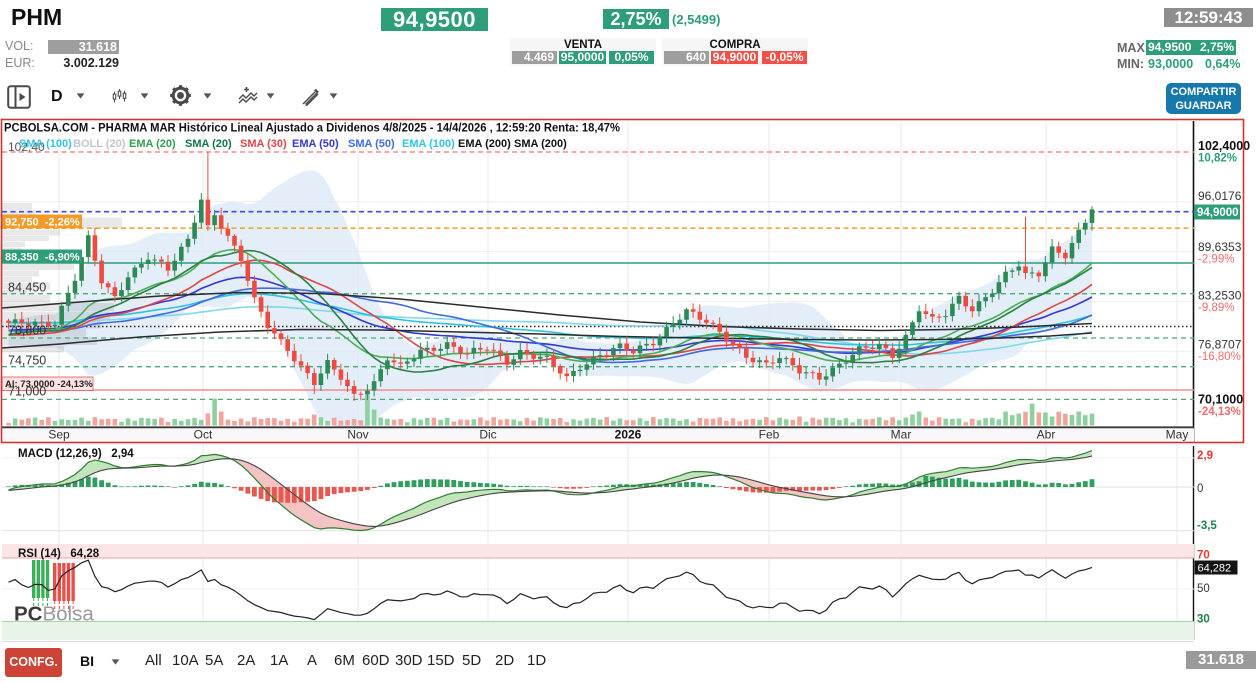 This screenshot has height=683, width=1256. Describe the element at coordinates (99, 144) in the screenshot. I see `svg-text: BOLL (20)` at that location.